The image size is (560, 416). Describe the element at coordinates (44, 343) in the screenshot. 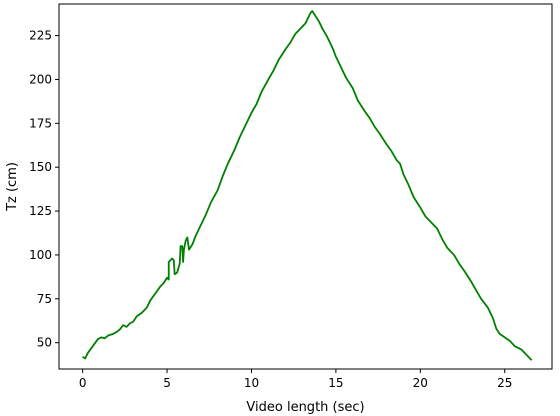

I see `y-tick-label: 50` at that location.